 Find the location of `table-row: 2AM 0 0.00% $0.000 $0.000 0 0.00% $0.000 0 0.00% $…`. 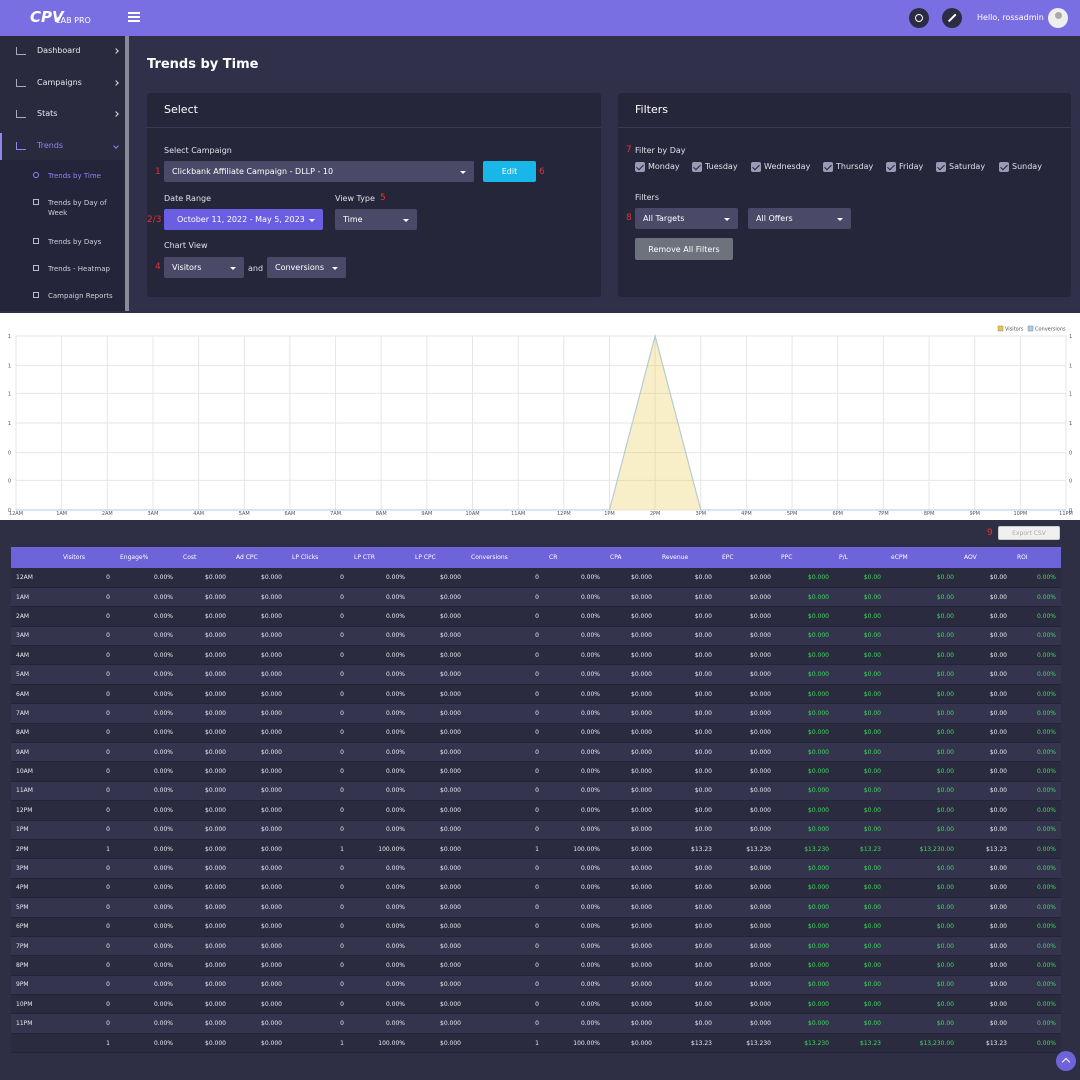

table-row: 2AM 0 0.00% $0.000 $0.000 0 0.00% $0.000 0 0.00% $… is located at coordinates (536, 616).